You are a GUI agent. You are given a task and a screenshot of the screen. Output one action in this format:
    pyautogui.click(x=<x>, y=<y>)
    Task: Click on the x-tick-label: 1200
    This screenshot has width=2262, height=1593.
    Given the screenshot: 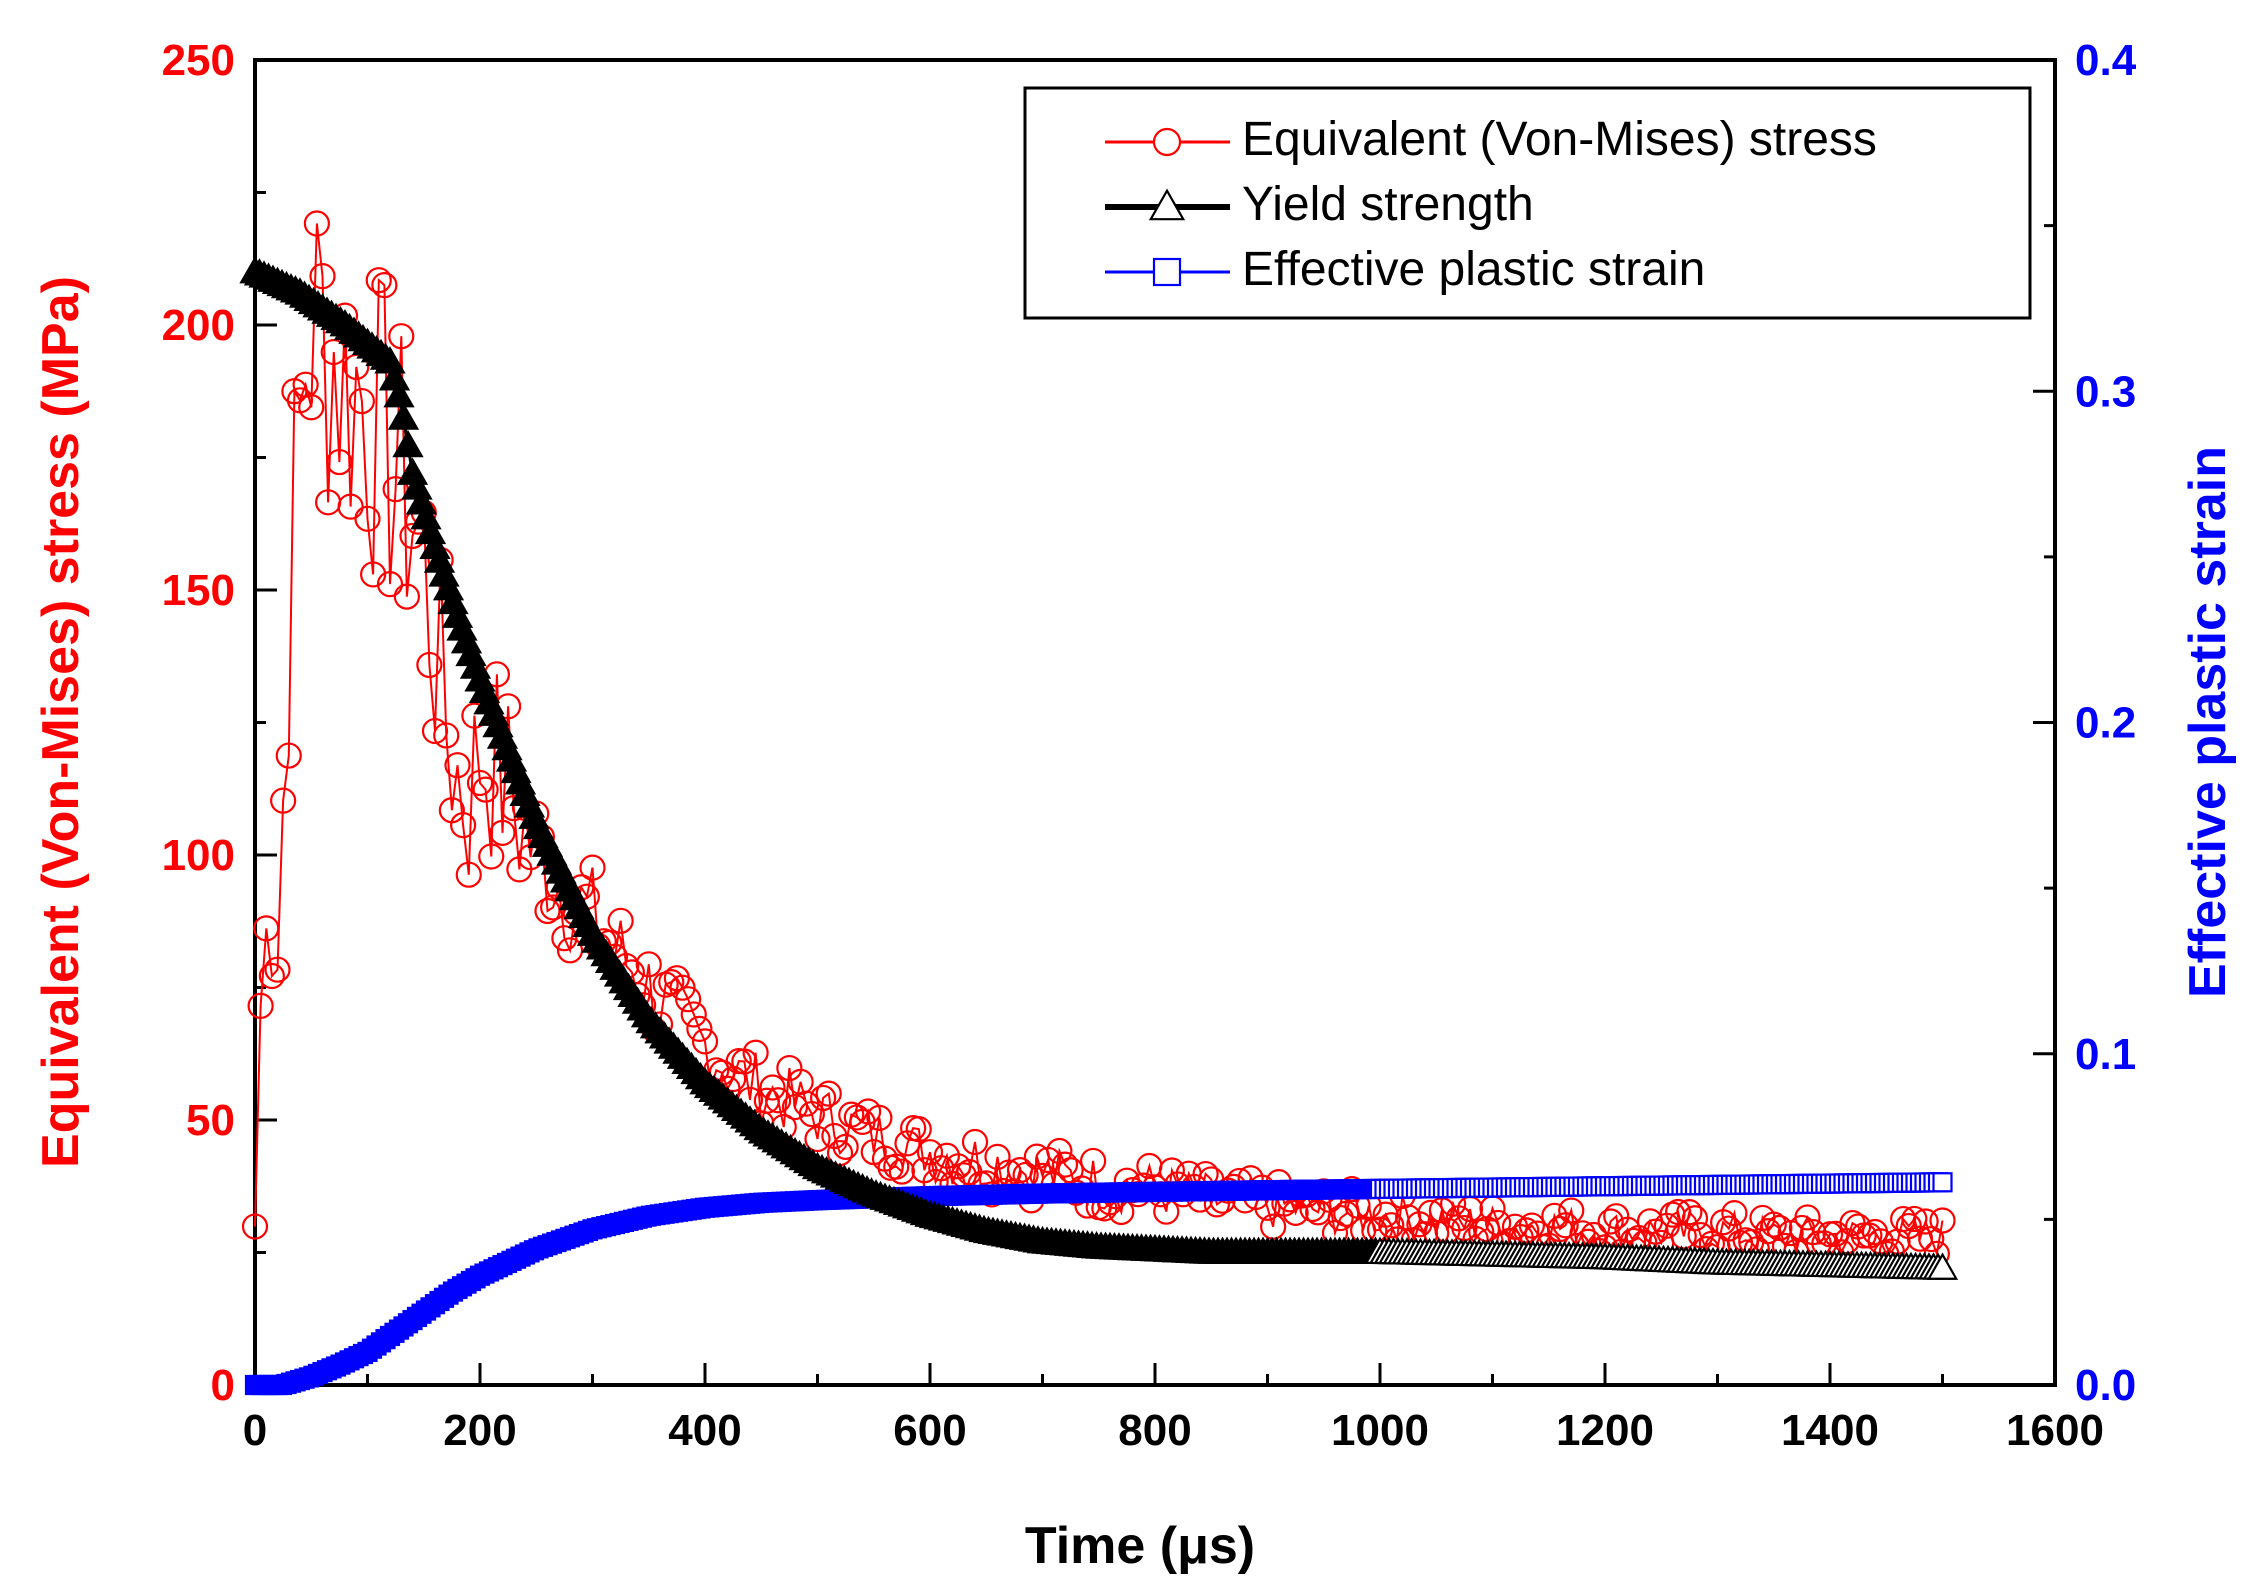 What is the action you would take?
    pyautogui.click(x=1605, y=1430)
    